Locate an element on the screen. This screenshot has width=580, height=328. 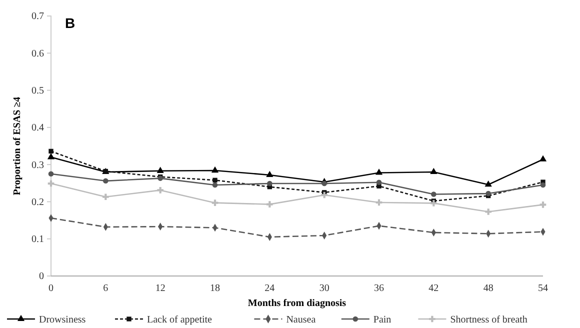
y-axis-title: Proportion of ESAS ≥4 is located at coordinates (17, 146).